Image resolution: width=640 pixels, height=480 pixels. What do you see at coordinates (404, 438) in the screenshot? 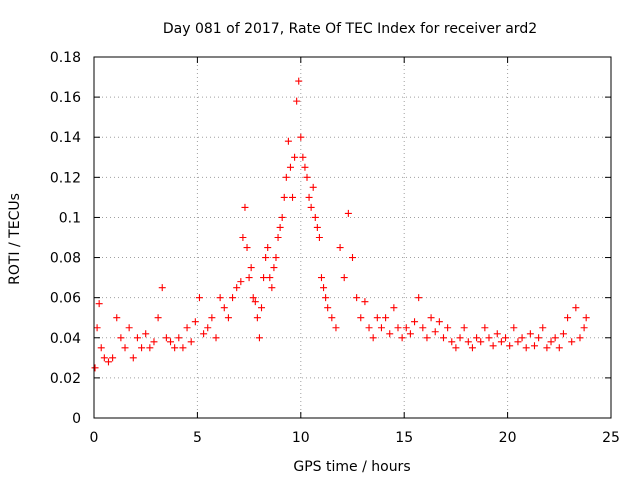
I see `x-tick-label: 15` at bounding box center [404, 438].